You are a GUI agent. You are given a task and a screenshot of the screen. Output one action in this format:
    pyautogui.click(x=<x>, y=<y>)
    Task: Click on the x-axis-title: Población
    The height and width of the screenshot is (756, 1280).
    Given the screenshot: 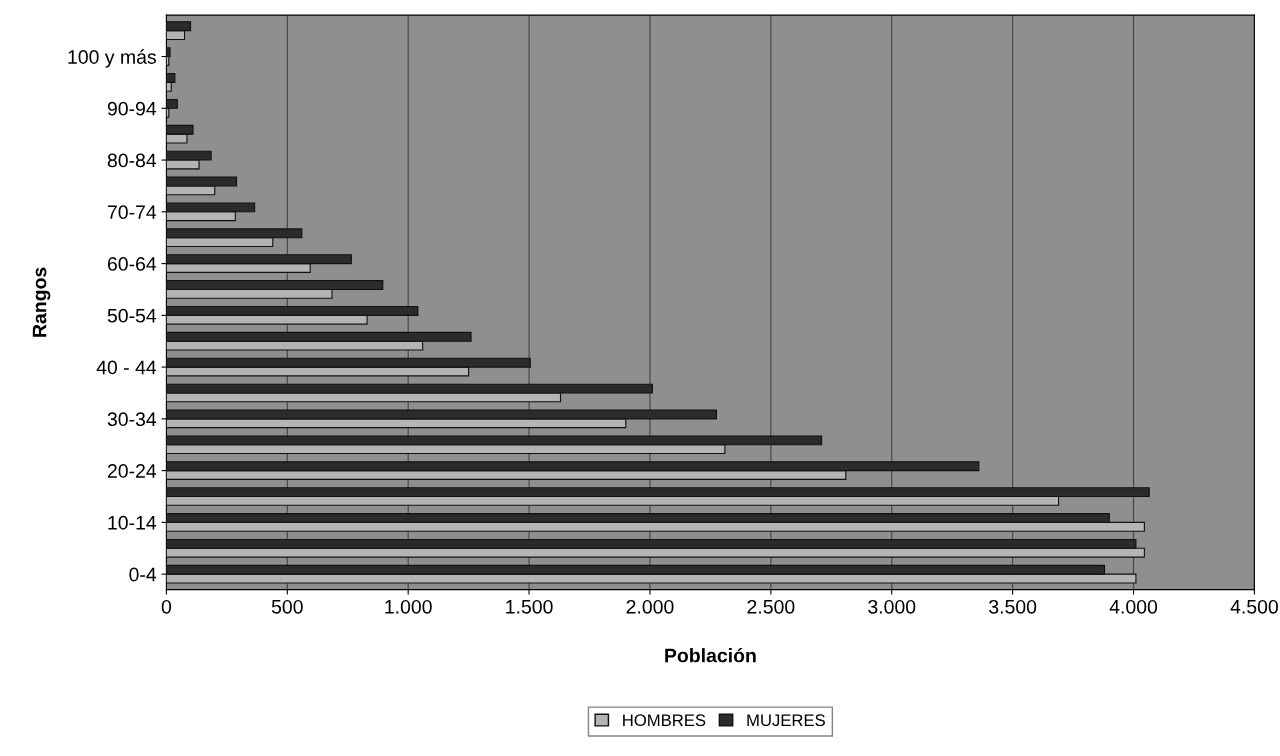 What is the action you would take?
    pyautogui.click(x=710, y=655)
    